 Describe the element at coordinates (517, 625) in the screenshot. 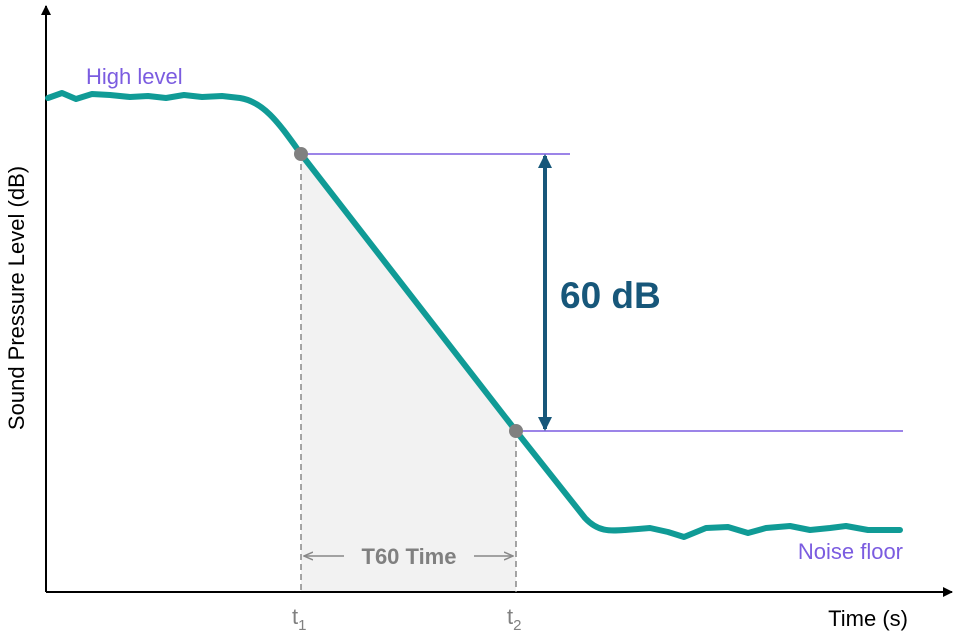

I see `t2-sub: 2` at that location.